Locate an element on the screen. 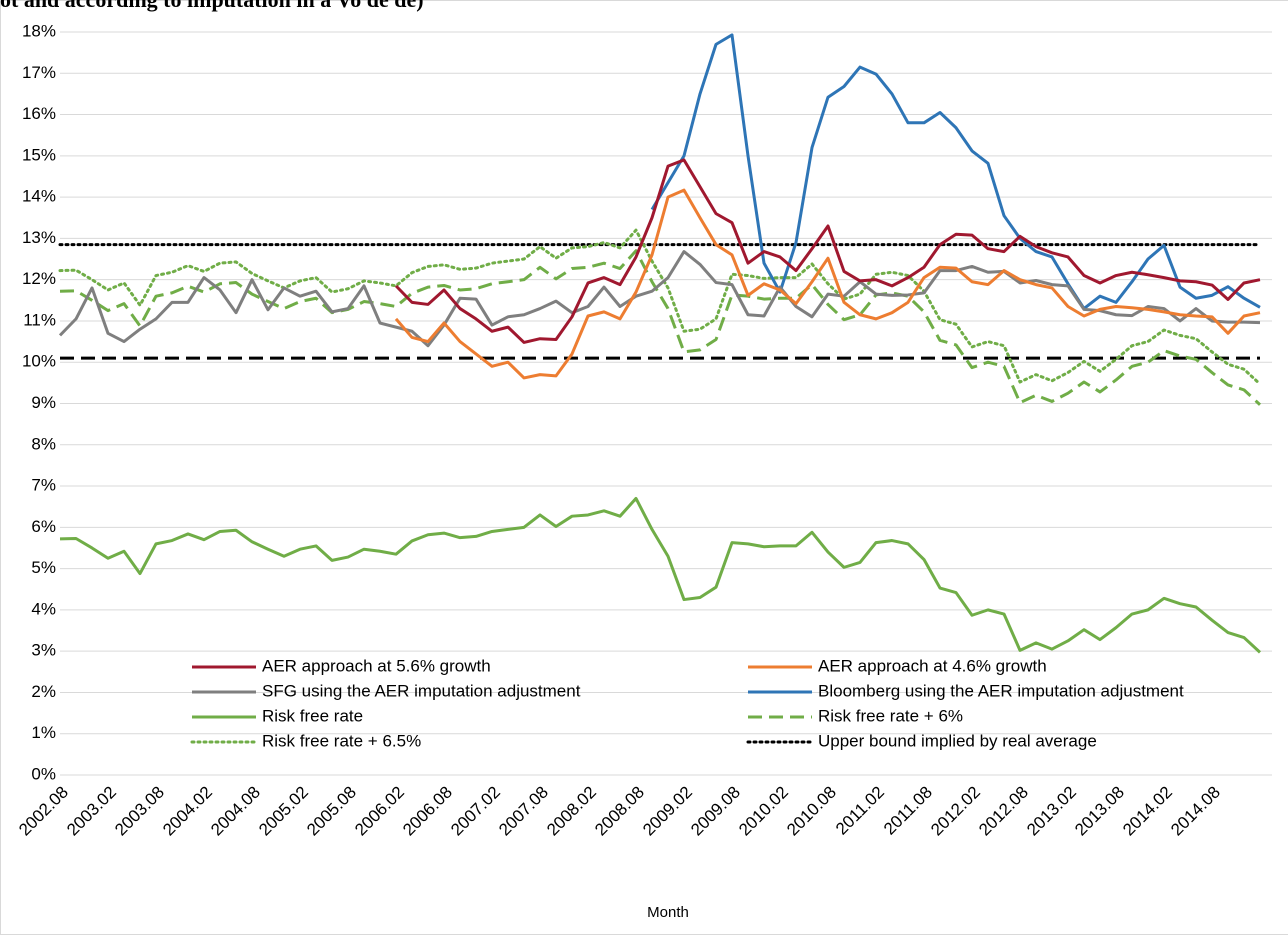 The width and height of the screenshot is (1288, 935). x-tick-label: 2003.08 is located at coordinates (139, 811).